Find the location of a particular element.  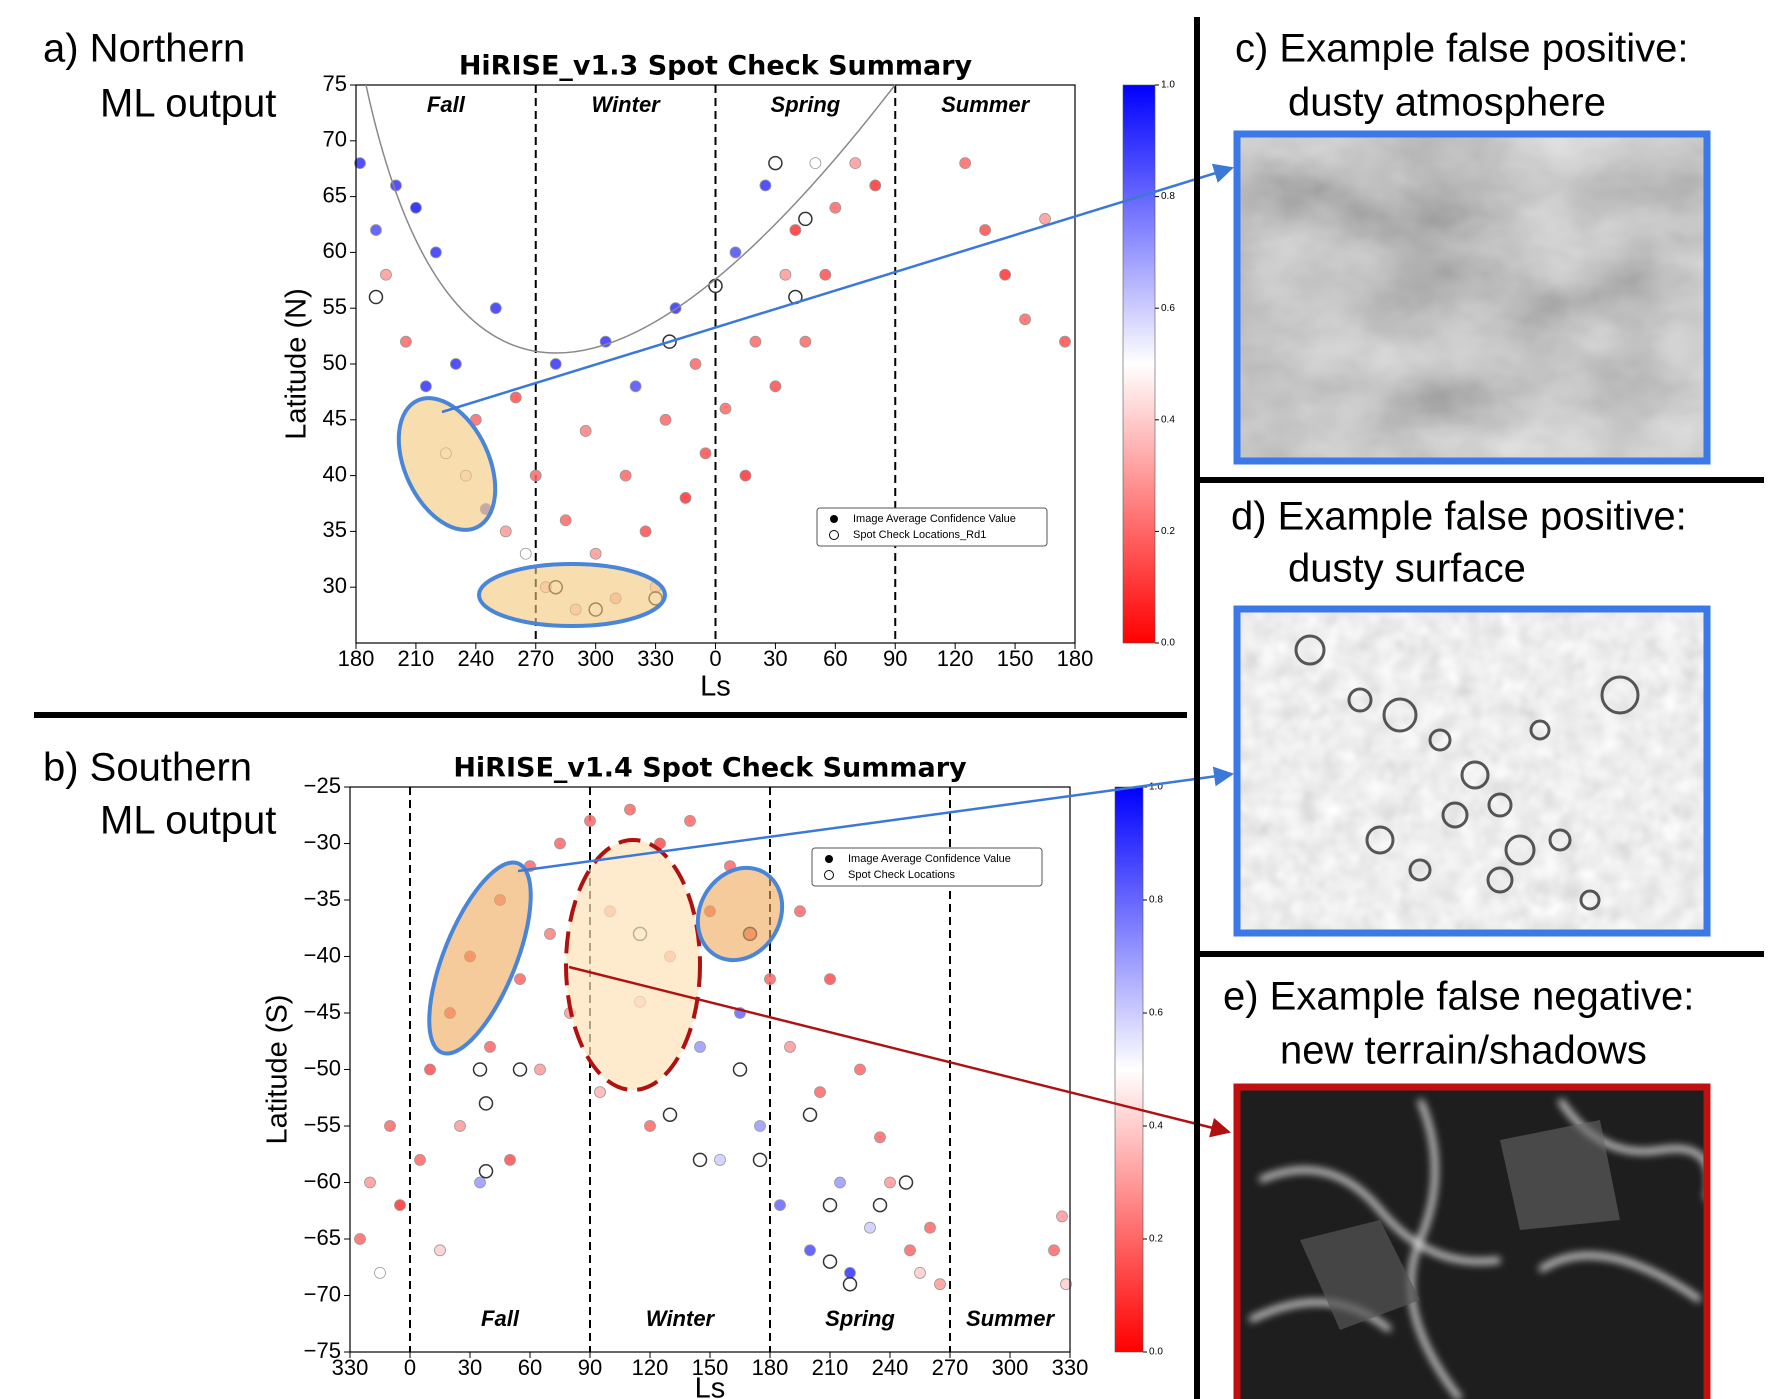

panel-label: c) Example false positive: is located at coordinates (1462, 49).